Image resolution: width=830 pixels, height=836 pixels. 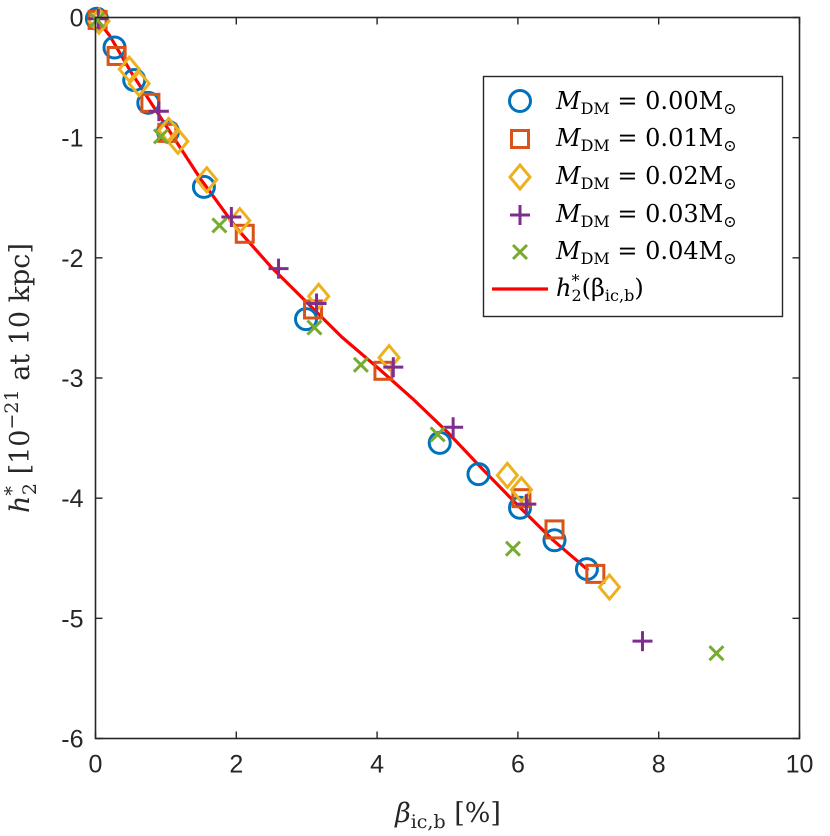 What do you see at coordinates (72, 379) in the screenshot?
I see `y-tick-label-3: -3` at bounding box center [72, 379].